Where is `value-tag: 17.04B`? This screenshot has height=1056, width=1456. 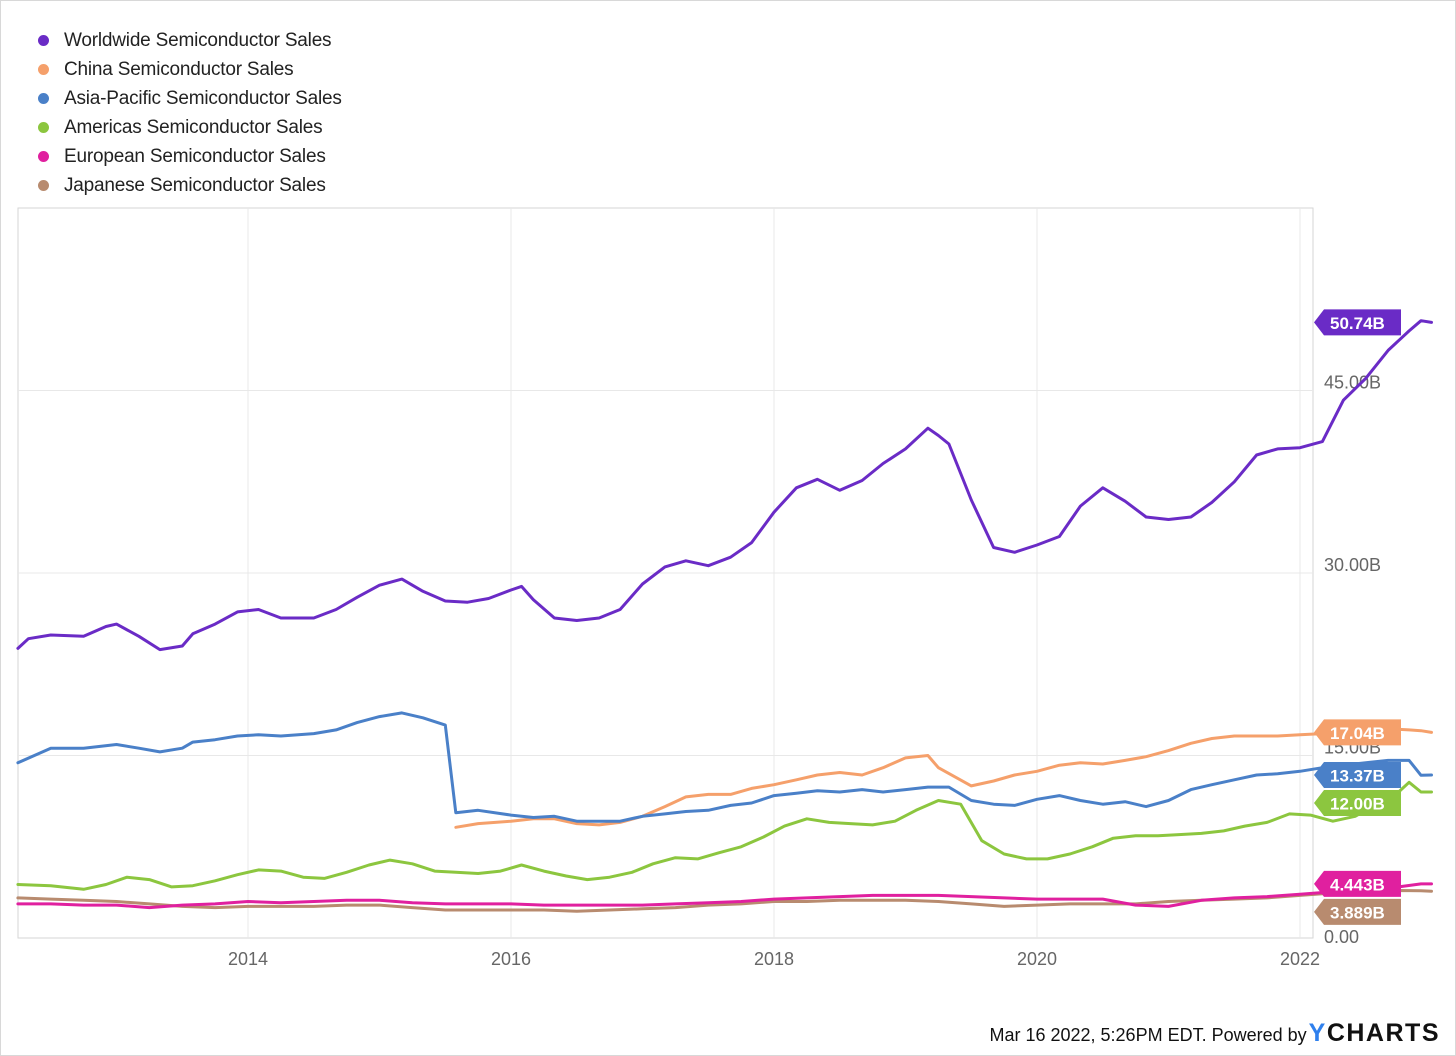
value-tag: 17.04B is located at coordinates (1357, 732).